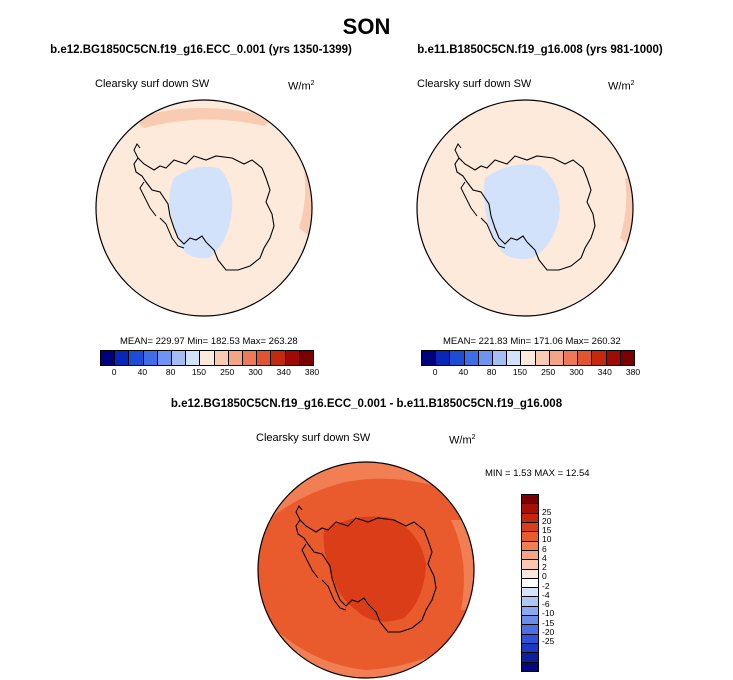  Describe the element at coordinates (204, 118) in the screenshot. I see `left-map-high-region` at that location.